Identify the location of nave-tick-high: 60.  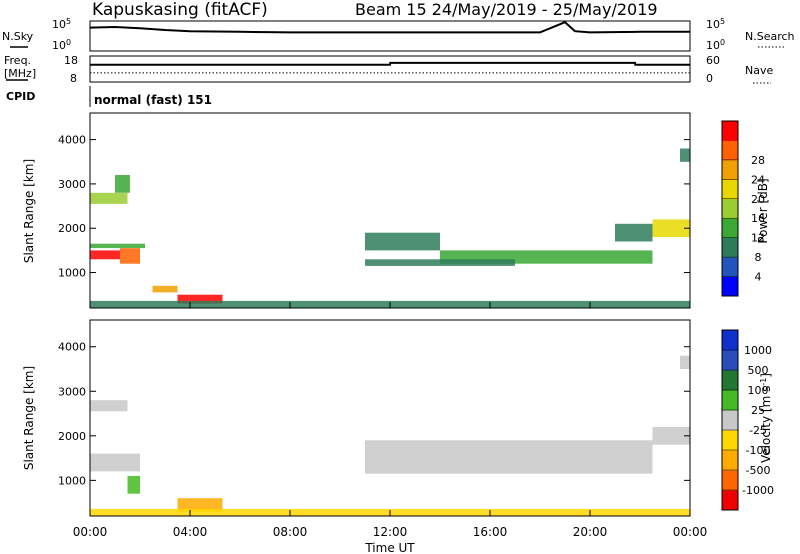
(713, 60).